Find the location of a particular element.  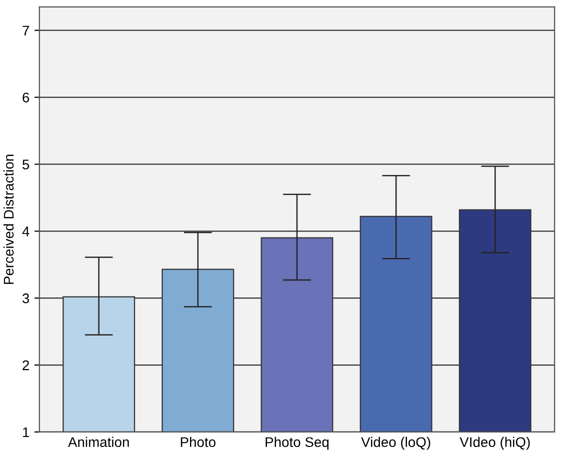

x-tick-label: Animation is located at coordinates (98, 442).